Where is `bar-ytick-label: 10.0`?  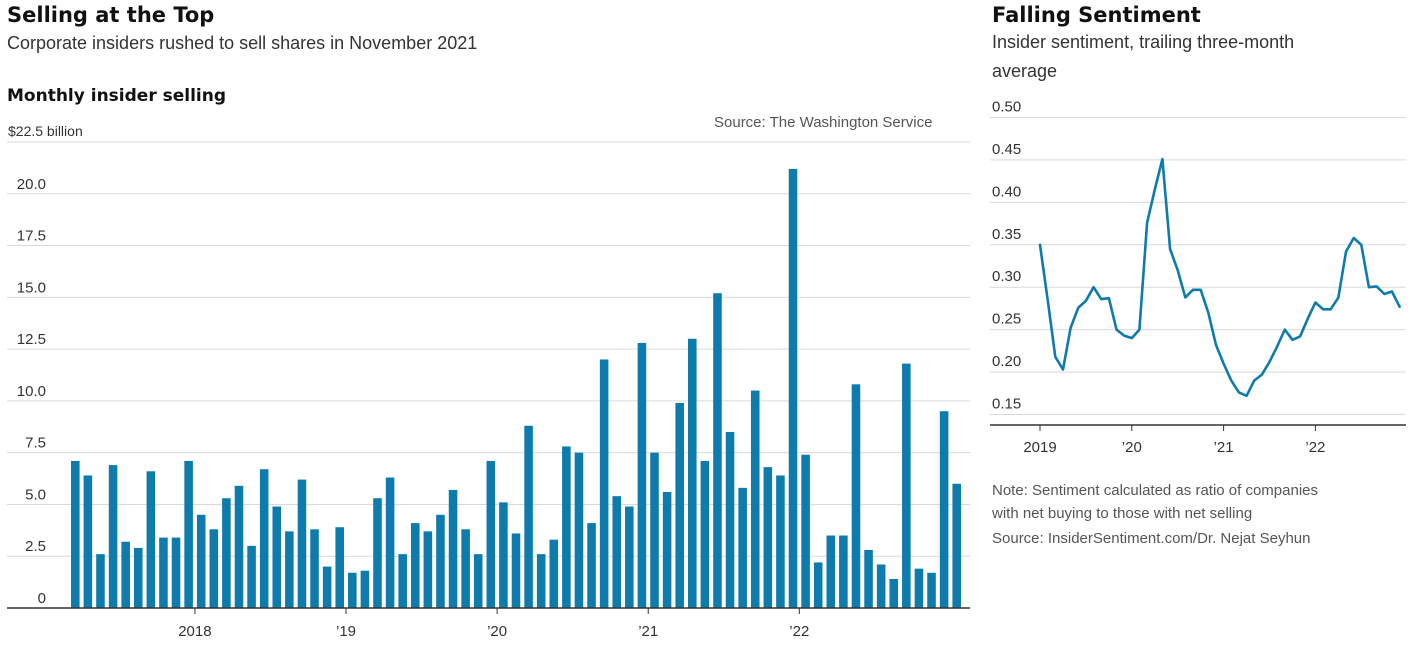
bar-ytick-label: 10.0 is located at coordinates (31, 391).